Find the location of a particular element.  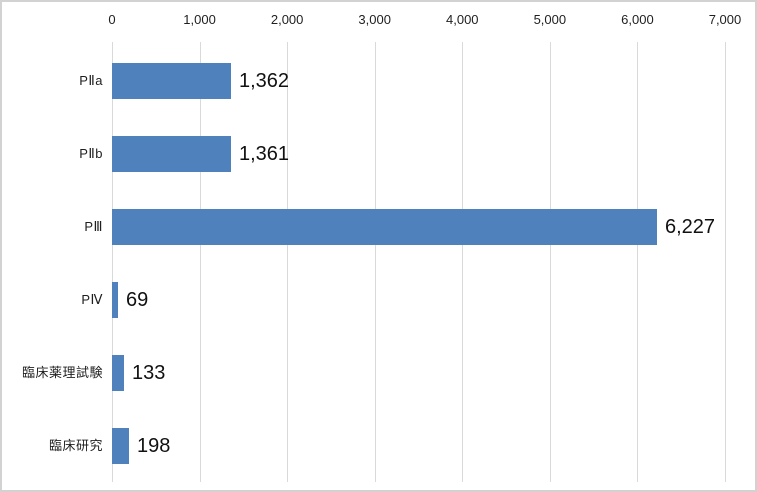

x-axis-tick-label: 2,000 is located at coordinates (287, 19).